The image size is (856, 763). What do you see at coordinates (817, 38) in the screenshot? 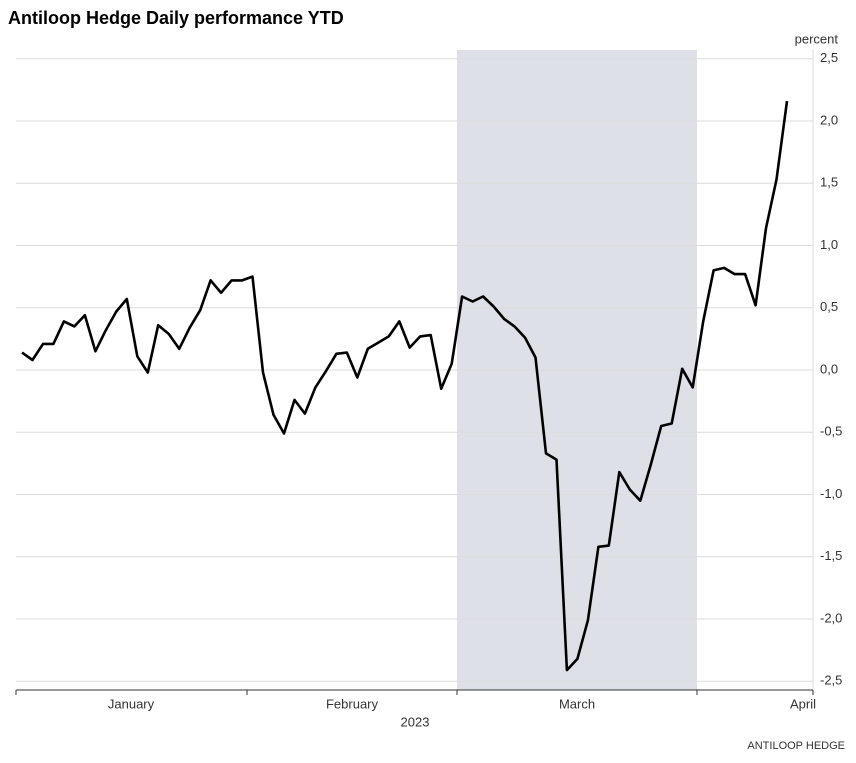
I see `y-axis-label: percent` at bounding box center [817, 38].